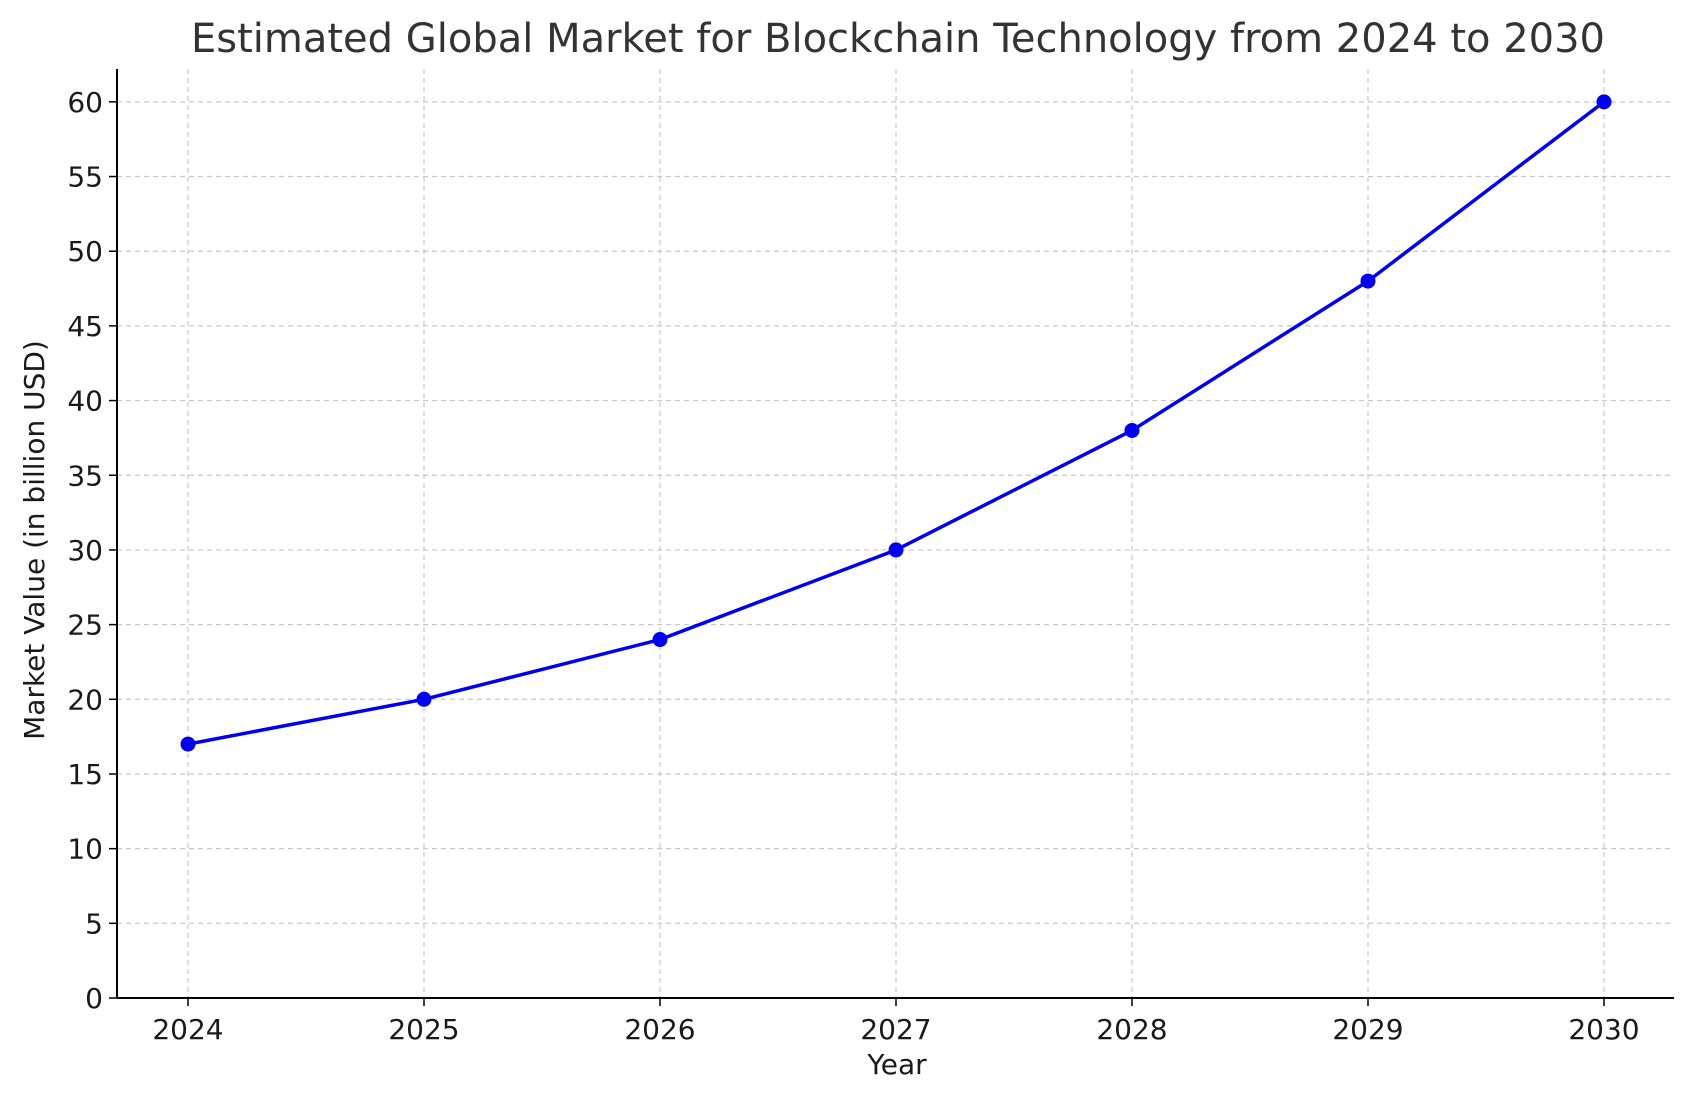 The width and height of the screenshot is (1697, 1101). Describe the element at coordinates (85, 699) in the screenshot. I see `y-tick-label: 20` at that location.